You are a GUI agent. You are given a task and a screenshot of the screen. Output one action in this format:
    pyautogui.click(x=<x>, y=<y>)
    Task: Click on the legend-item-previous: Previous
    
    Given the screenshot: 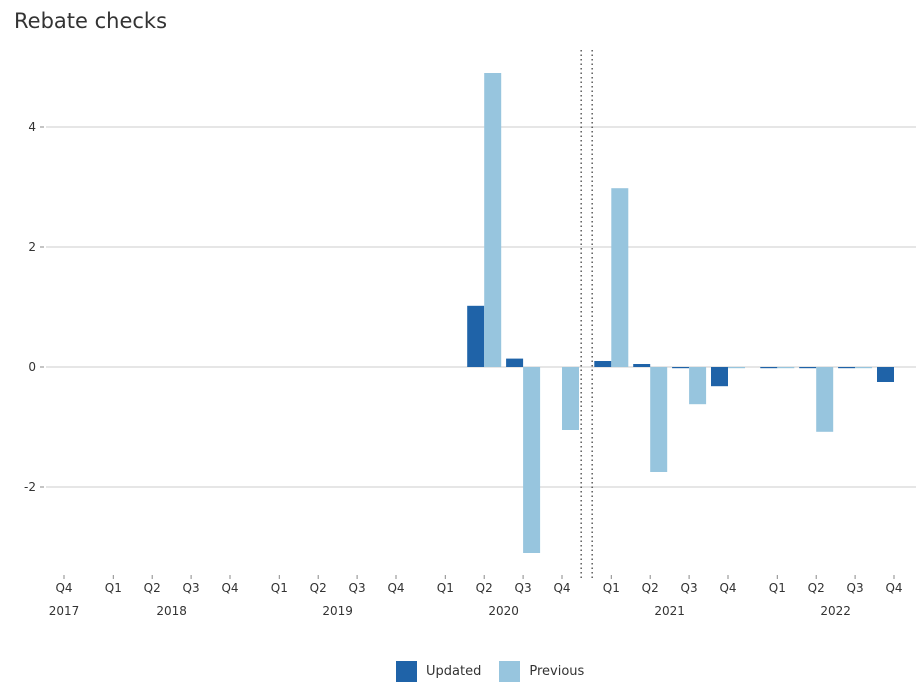 What is the action you would take?
    pyautogui.click(x=541, y=671)
    